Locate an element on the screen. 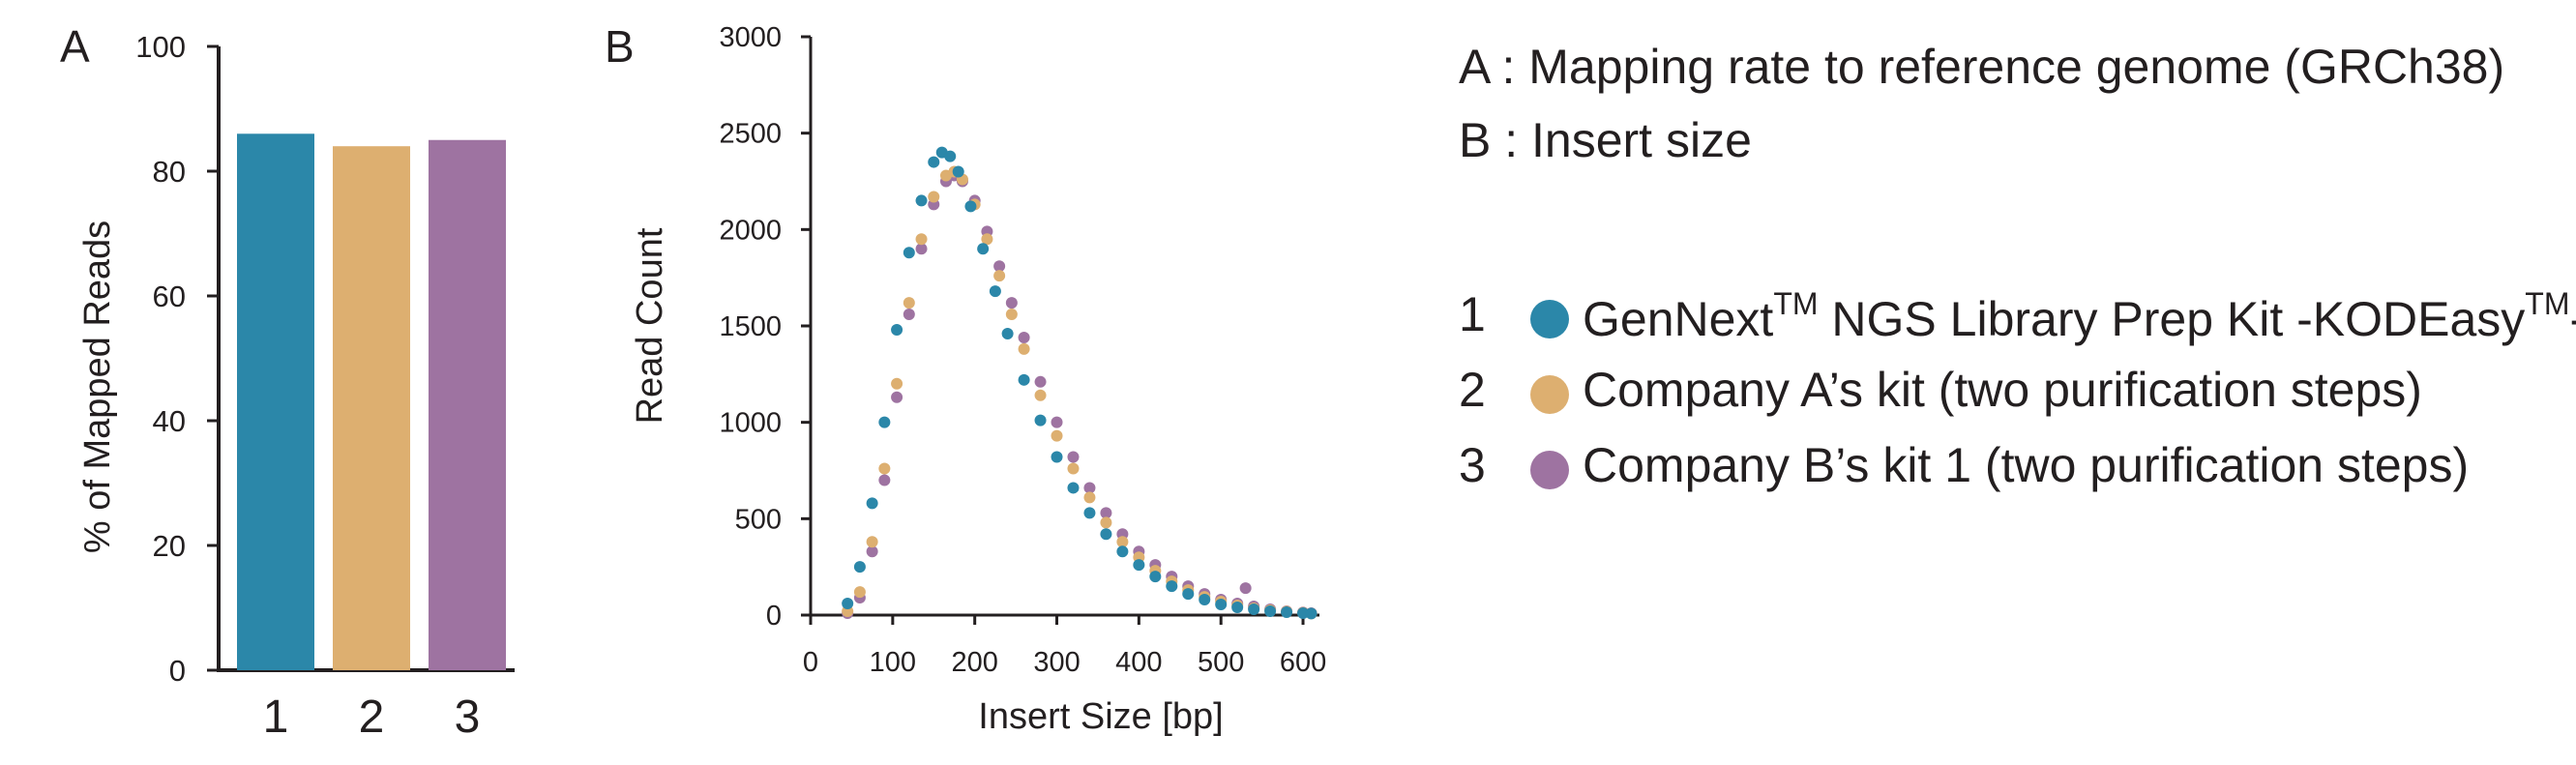  scatter-ytick-label: 1500 is located at coordinates (750, 326).